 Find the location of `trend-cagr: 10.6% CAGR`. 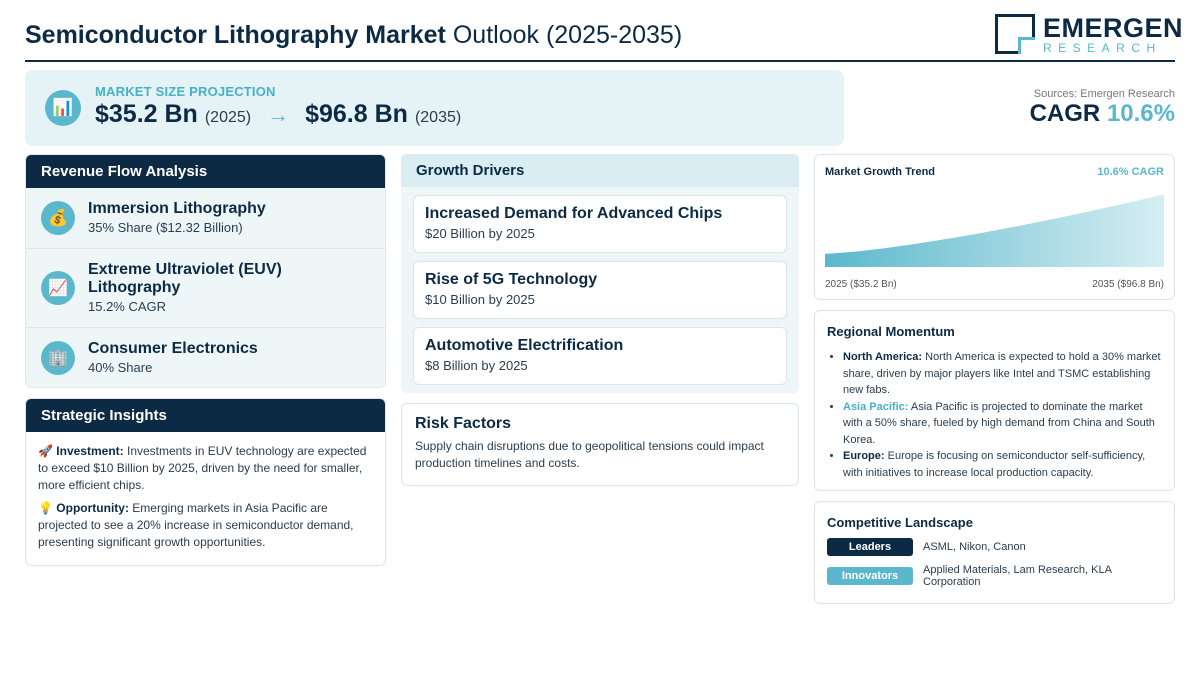

trend-cagr: 10.6% CAGR is located at coordinates (1130, 172).